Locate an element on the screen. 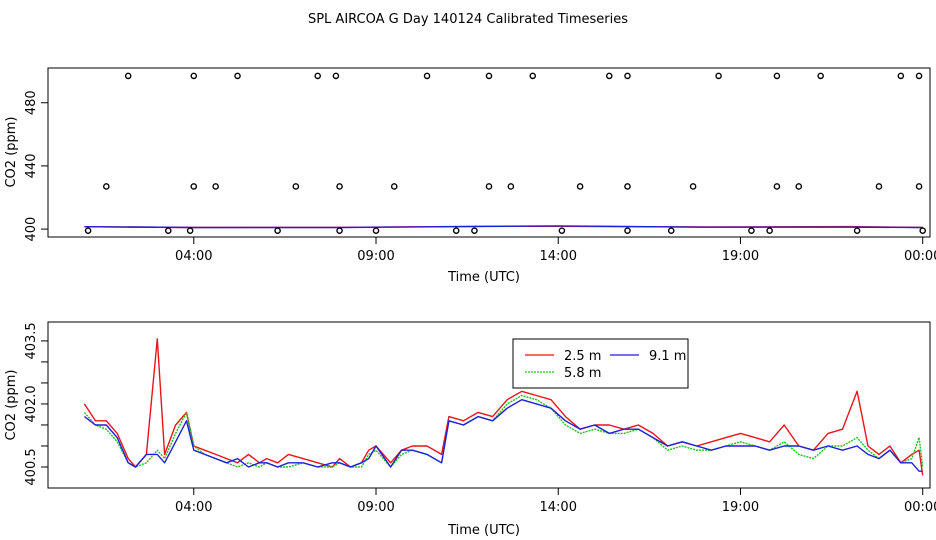 The height and width of the screenshot is (540, 936). bottom-plot-ylabel: CO2 (ppm) is located at coordinates (11, 404).